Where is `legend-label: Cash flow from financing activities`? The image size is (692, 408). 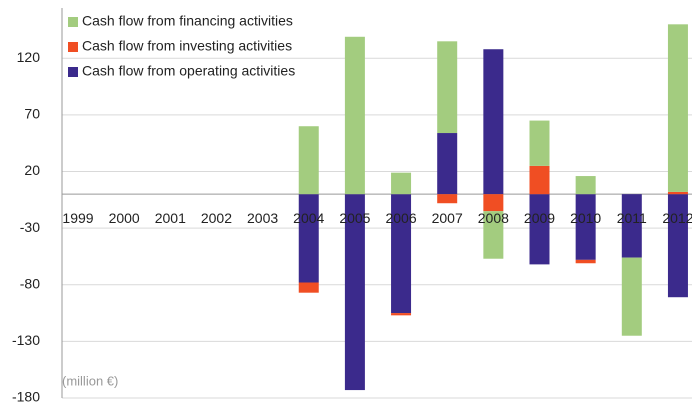 legend-label: Cash flow from financing activities is located at coordinates (187, 21).